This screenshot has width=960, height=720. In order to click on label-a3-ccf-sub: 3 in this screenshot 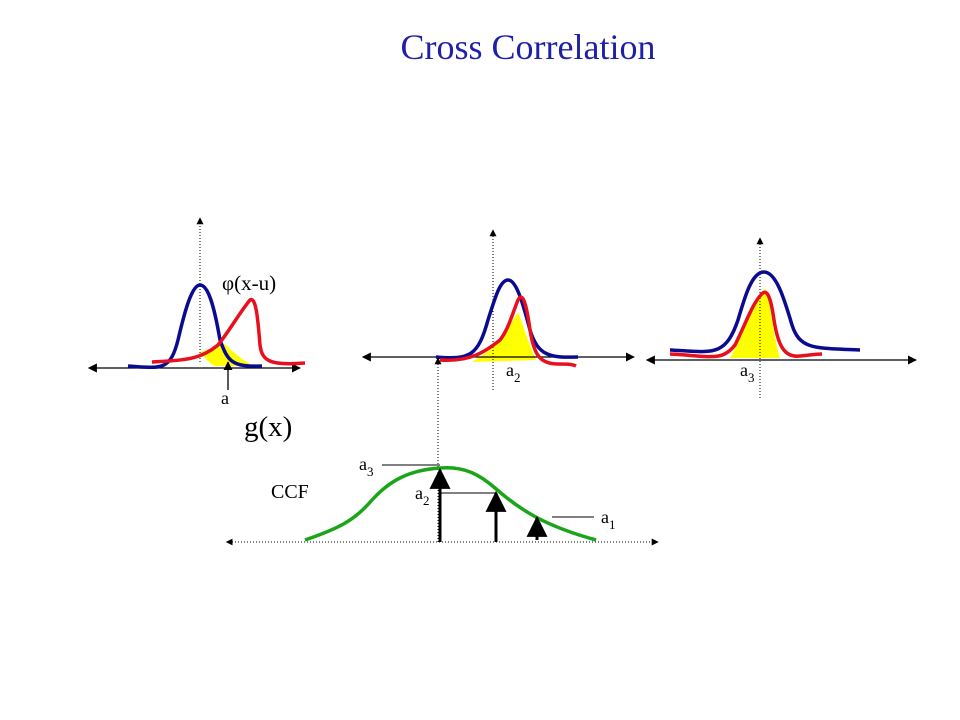, I will do `click(370, 471)`.